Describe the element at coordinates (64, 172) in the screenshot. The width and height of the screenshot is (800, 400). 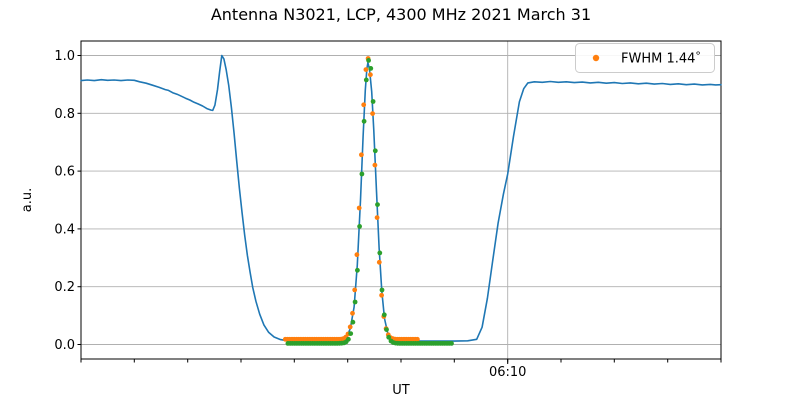
I see `y-tick-label: 0.6` at that location.